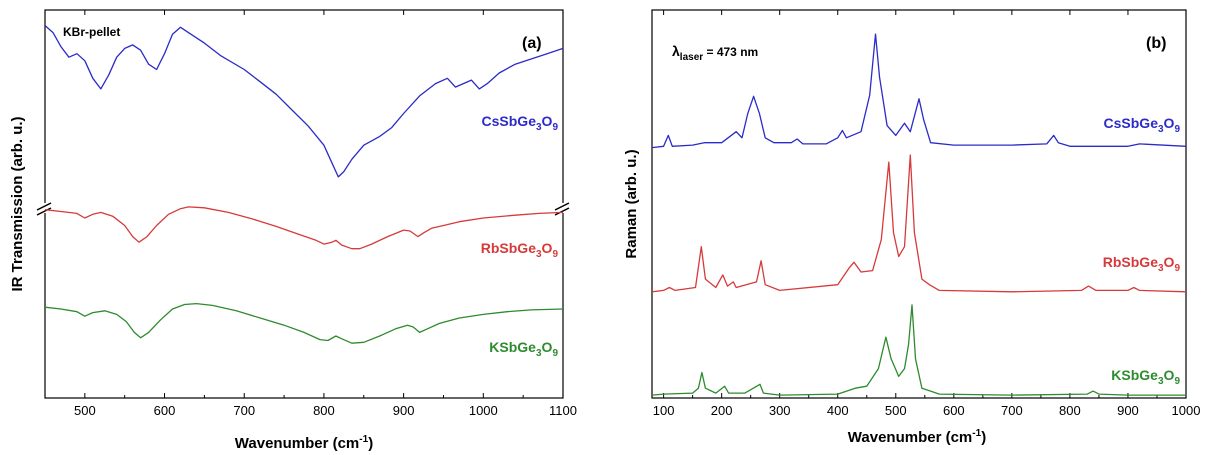 The image size is (1205, 455). What do you see at coordinates (730, 52) in the screenshot?
I see `panel-b-annotation-rest: = 473 nm` at bounding box center [730, 52].